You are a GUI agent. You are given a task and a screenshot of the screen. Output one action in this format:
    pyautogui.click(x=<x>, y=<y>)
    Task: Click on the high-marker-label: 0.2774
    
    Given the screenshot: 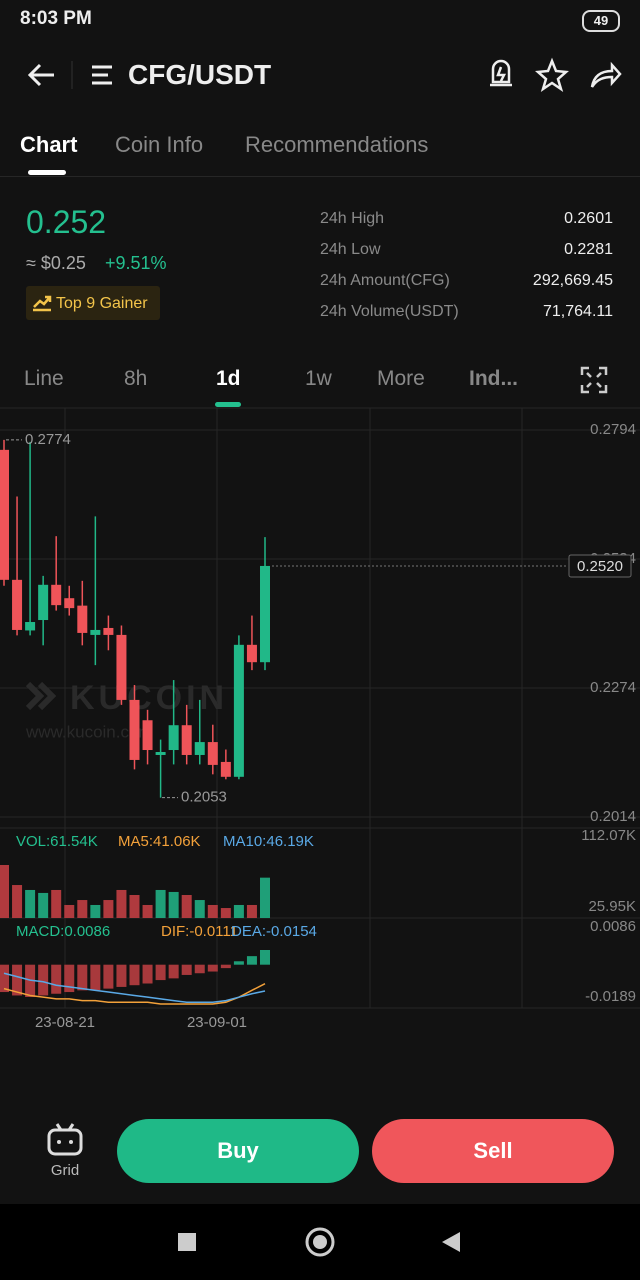 What is the action you would take?
    pyautogui.click(x=48, y=439)
    